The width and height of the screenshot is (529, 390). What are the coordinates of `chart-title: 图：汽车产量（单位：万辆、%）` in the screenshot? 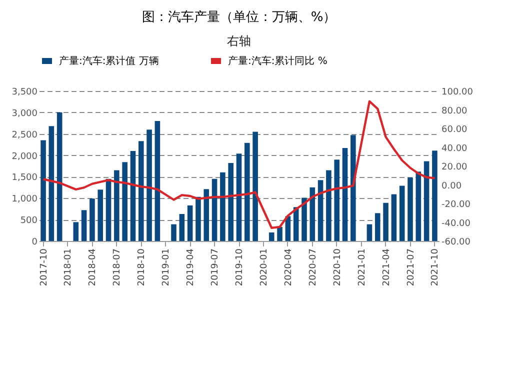 It's located at (239, 17).